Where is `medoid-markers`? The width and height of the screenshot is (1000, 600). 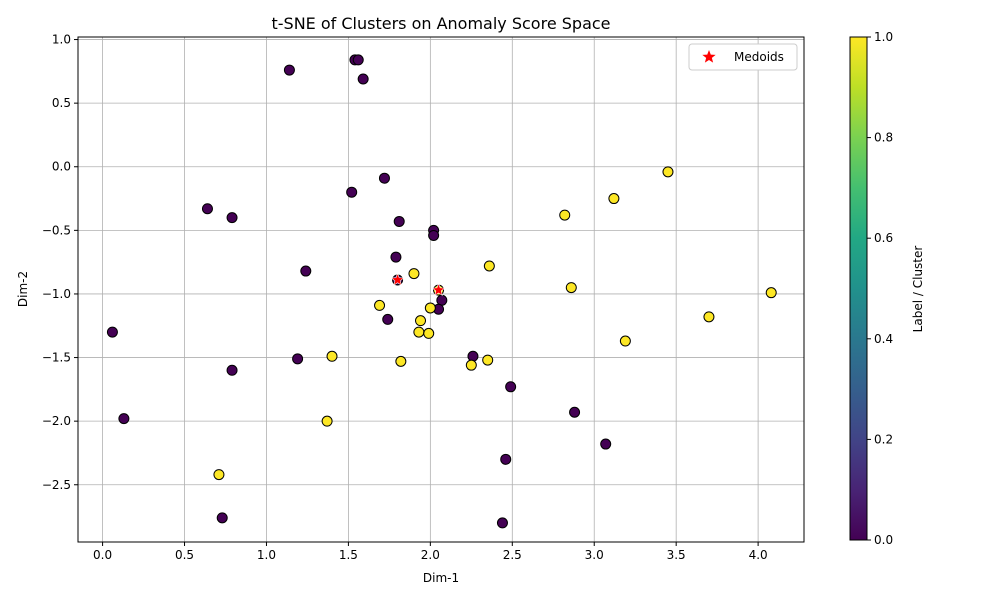
medoid-markers is located at coordinates (418, 284).